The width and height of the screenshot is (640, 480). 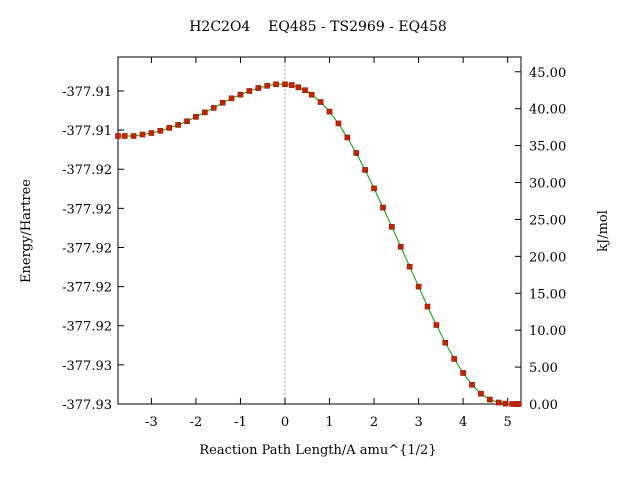 I want to click on y-right-tick-label: 35.00, so click(x=547, y=147).